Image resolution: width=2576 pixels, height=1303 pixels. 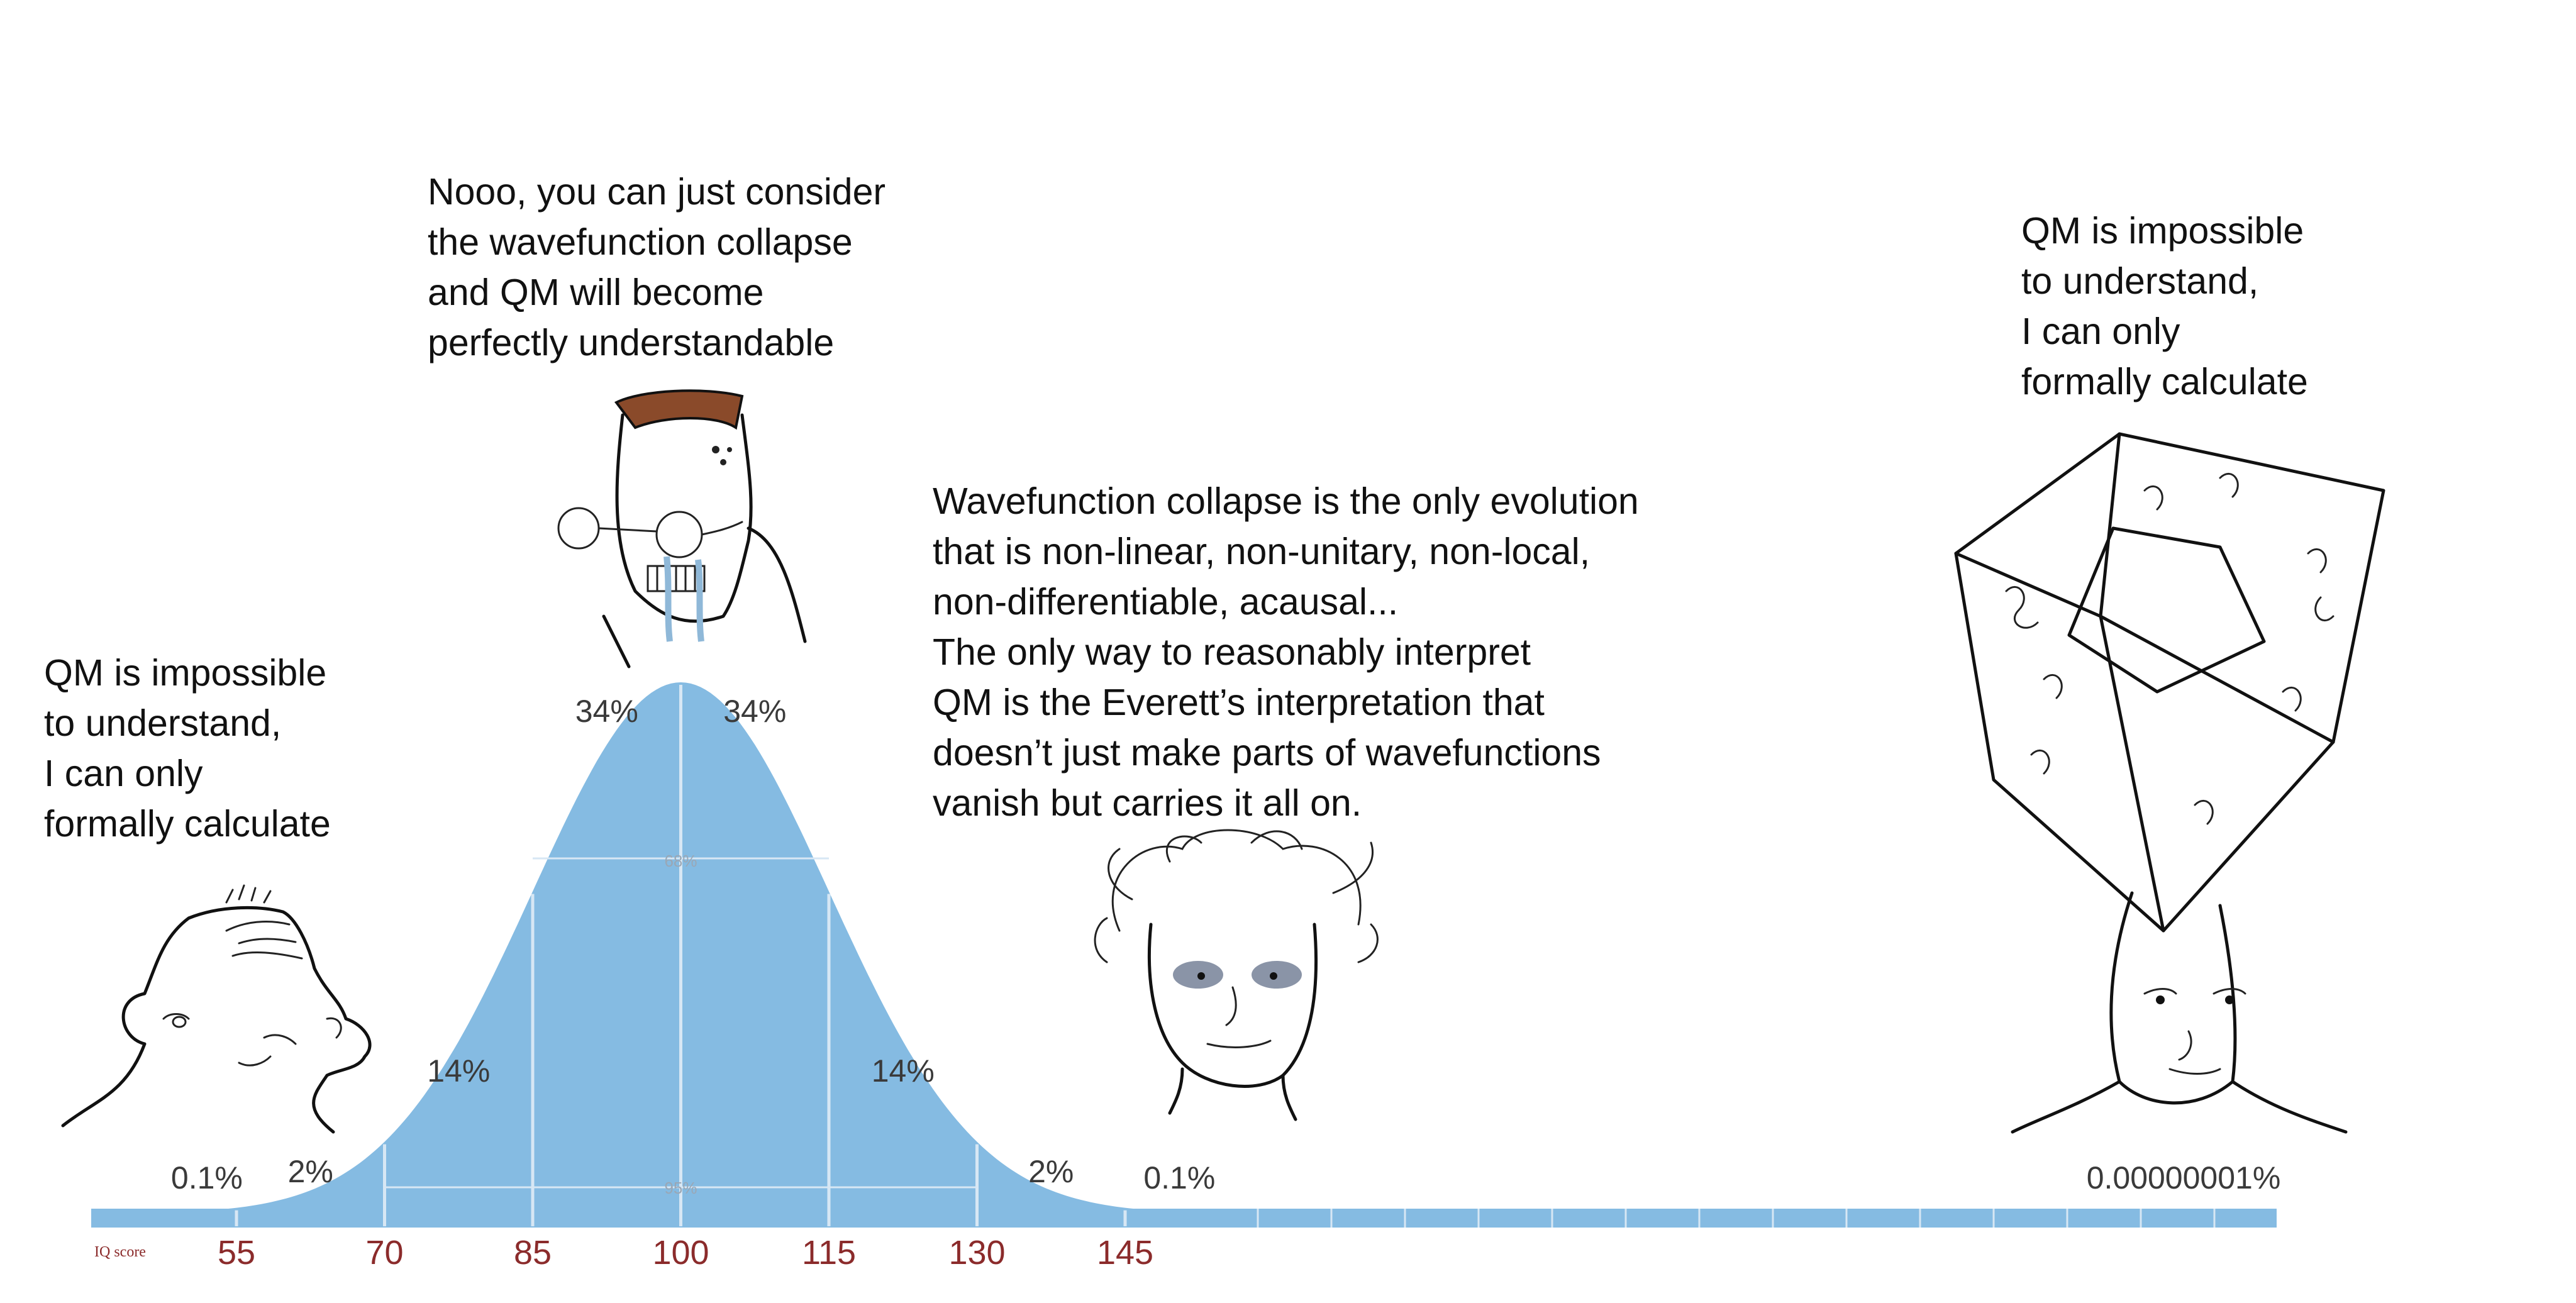 I want to click on caption-line: the wavefunction collapse, so click(x=640, y=242).